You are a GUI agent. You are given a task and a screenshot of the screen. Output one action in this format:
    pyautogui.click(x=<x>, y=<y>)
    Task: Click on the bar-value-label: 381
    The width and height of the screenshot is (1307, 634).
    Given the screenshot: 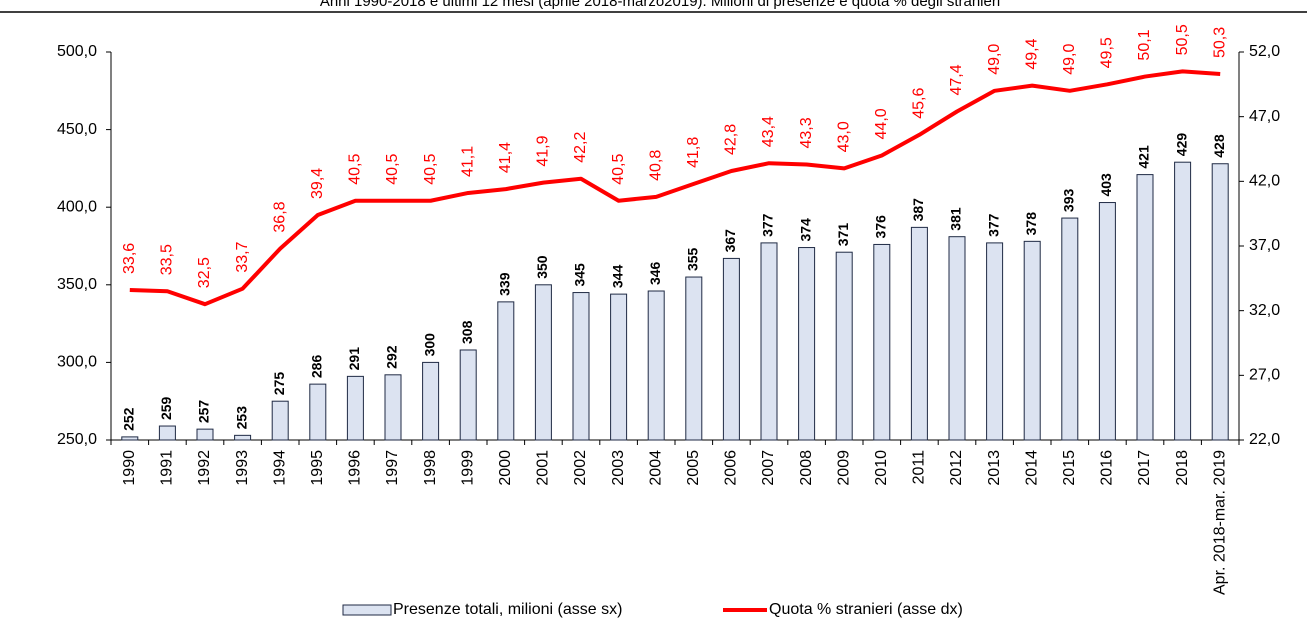 What is the action you would take?
    pyautogui.click(x=956, y=219)
    